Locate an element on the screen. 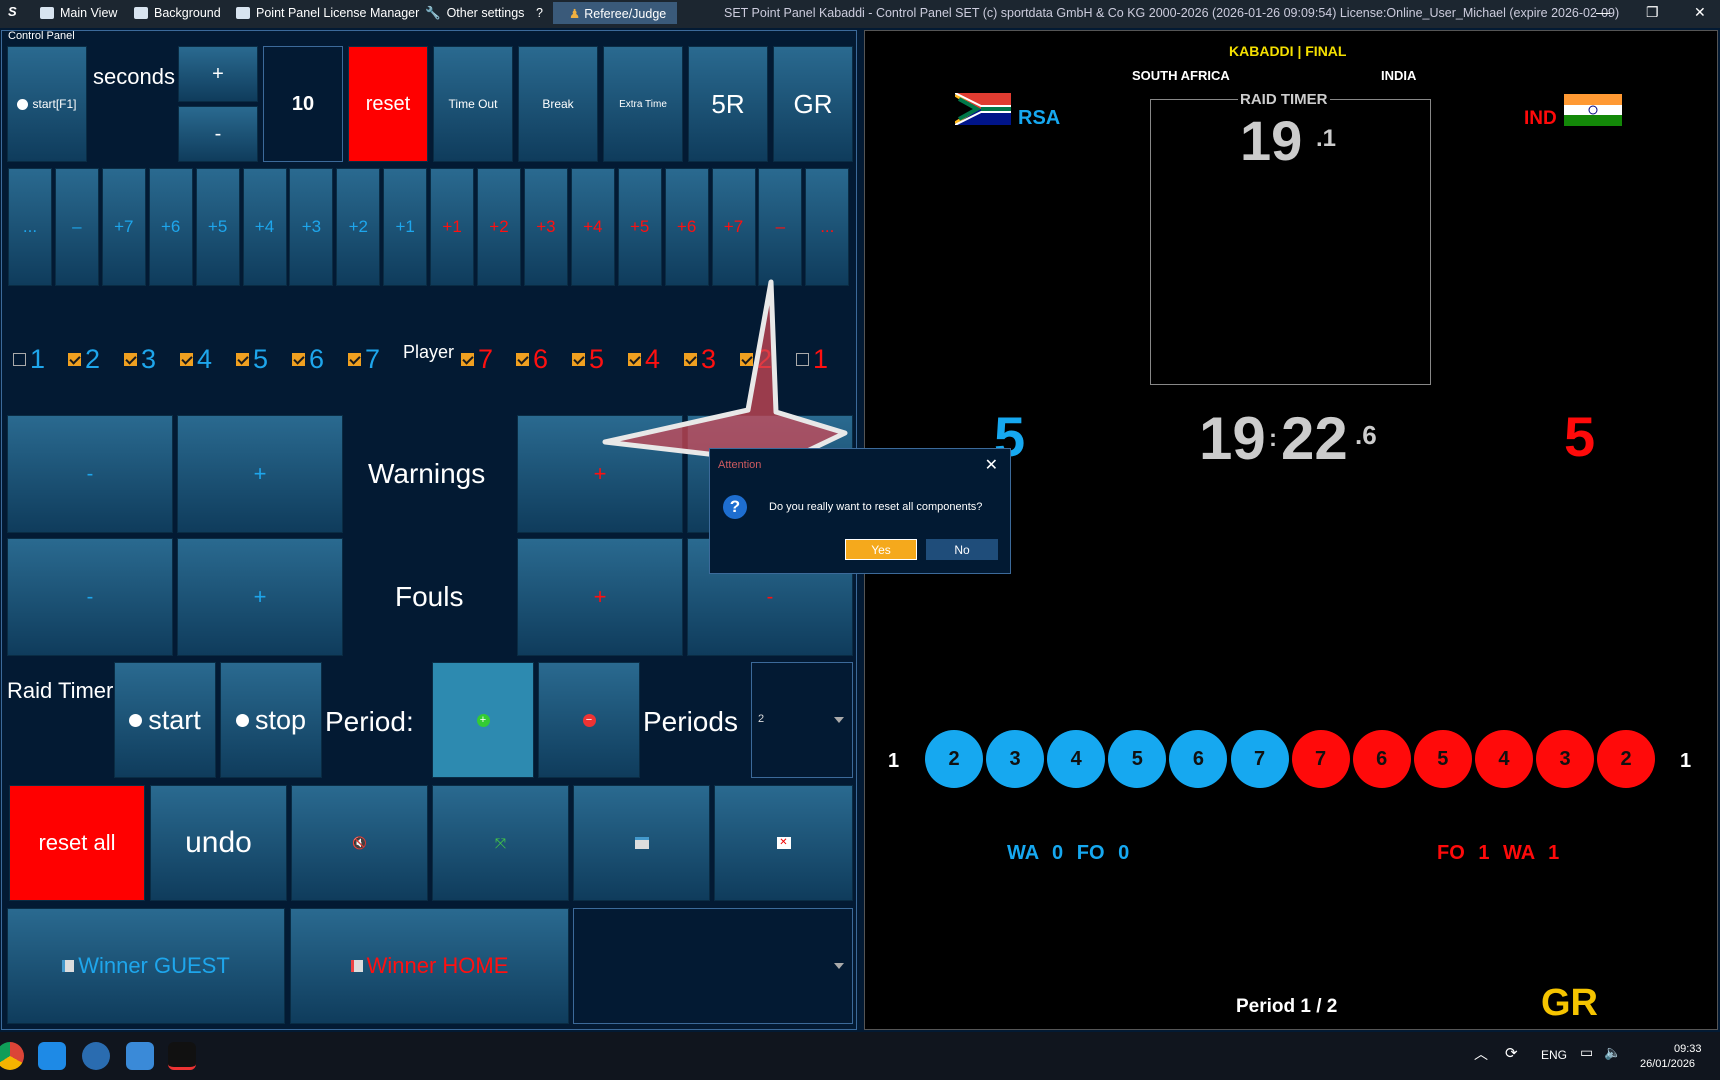  fouls-guest-plus-button: + is located at coordinates (260, 597).